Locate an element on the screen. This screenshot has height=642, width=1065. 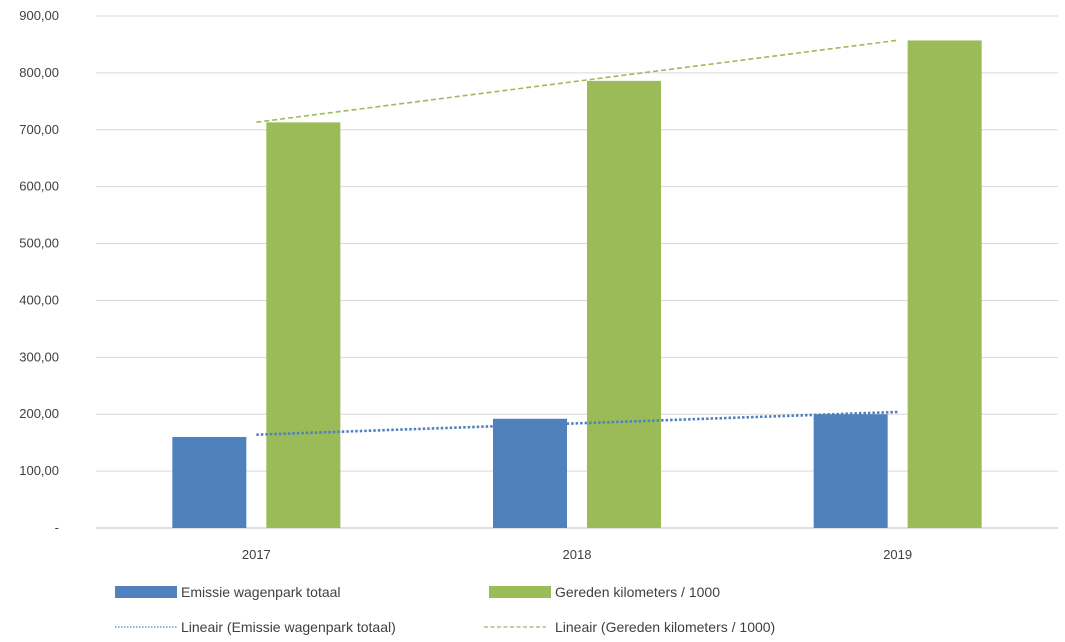
legend-label-kilometers: Gereden kilometers / 1000 is located at coordinates (637, 592).